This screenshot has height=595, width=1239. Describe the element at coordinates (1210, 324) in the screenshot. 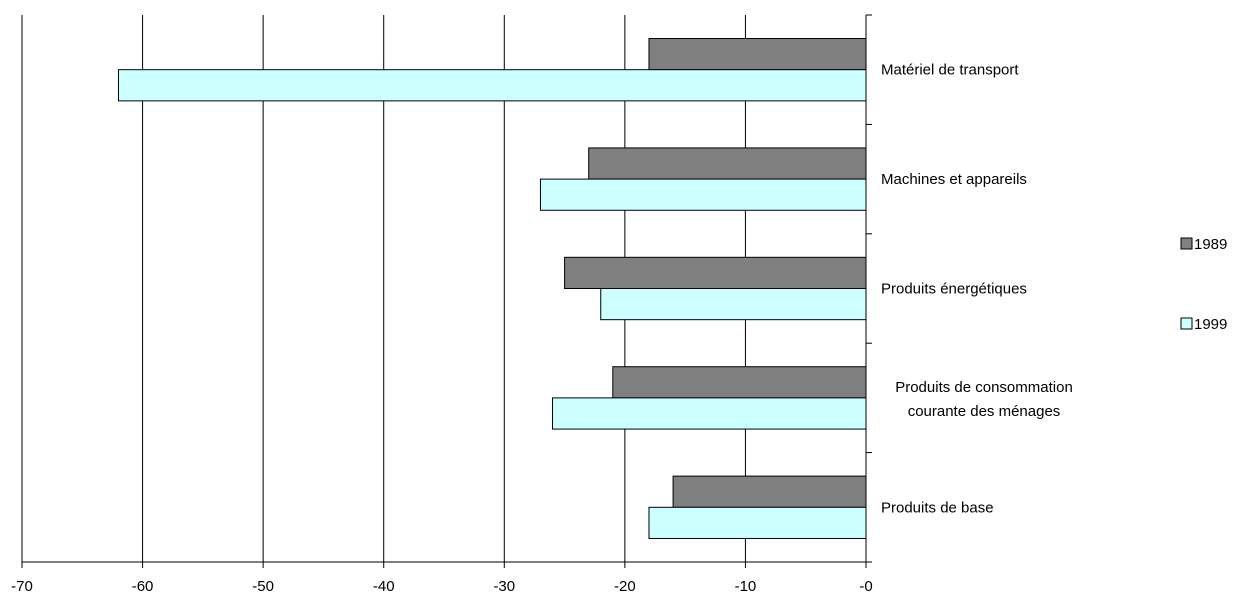

I see `legend-label: 1999` at that location.